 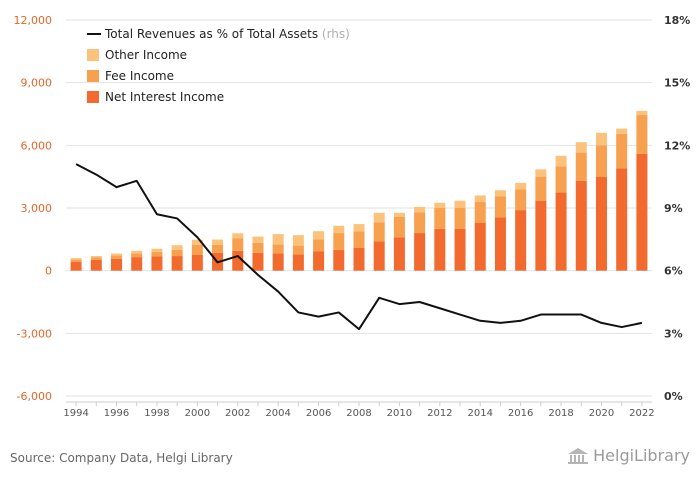 I want to click on bar-other-income-2004, so click(x=278, y=239).